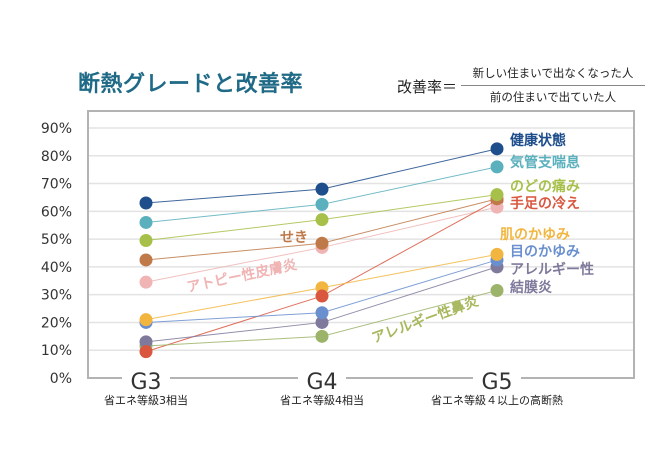 This screenshot has height=474, width=672. Describe the element at coordinates (146, 400) in the screenshot. I see `x-category-sublabel: 省エネ等級3相当` at that location.